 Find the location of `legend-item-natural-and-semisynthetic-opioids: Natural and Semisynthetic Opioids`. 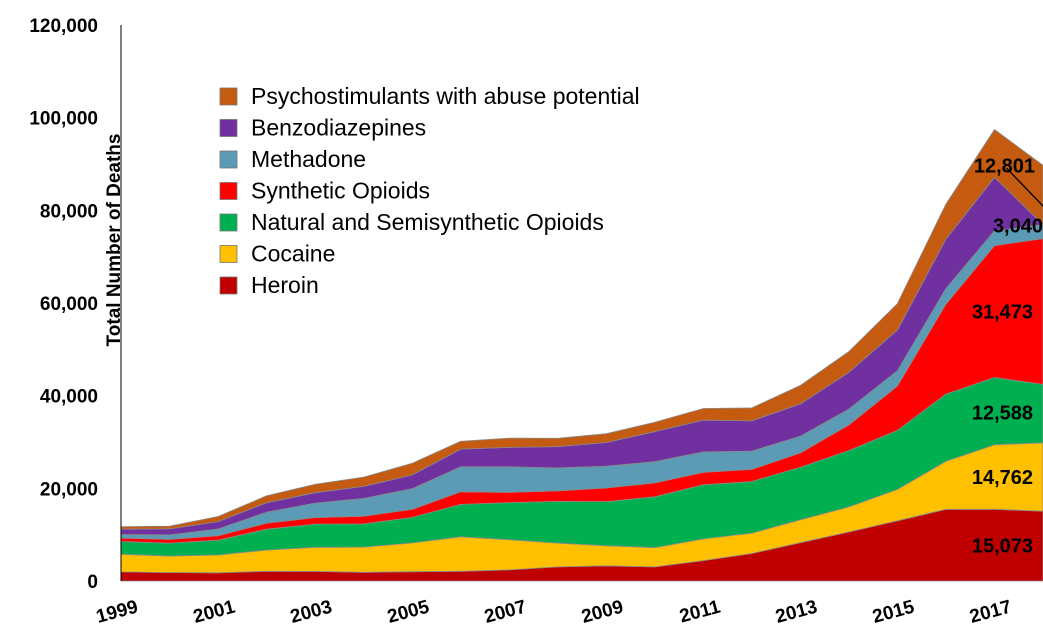

legend-item-natural-and-semisynthetic-opioids: Natural and Semisynthetic Opioids is located at coordinates (411, 222).